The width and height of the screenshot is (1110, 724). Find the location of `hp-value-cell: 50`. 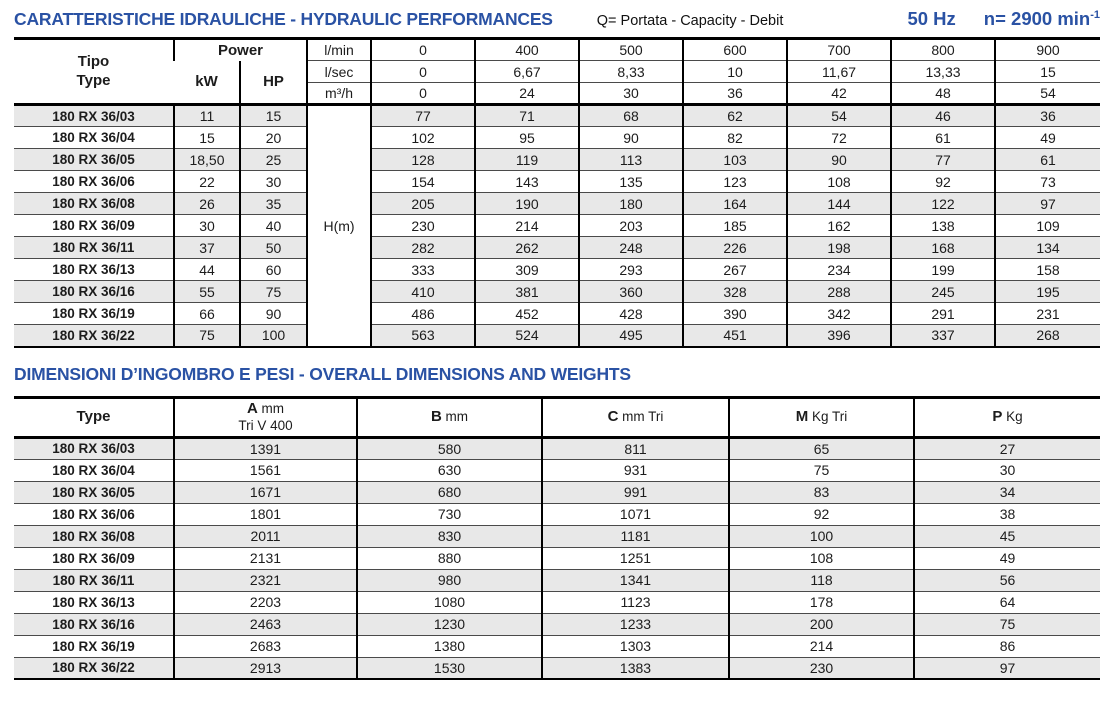

hp-value-cell: 50 is located at coordinates (273, 247).